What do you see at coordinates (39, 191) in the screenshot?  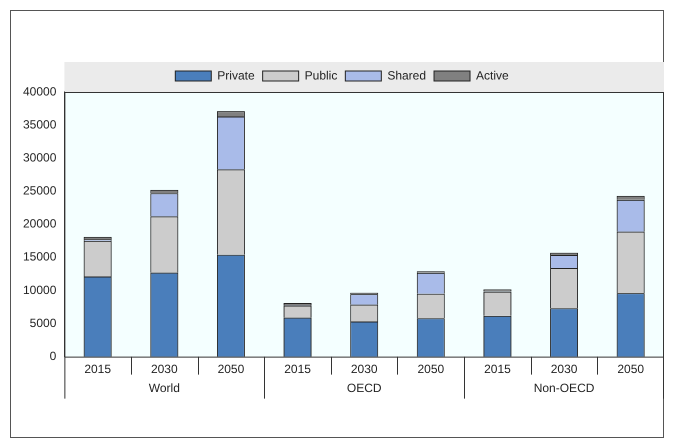 I see `y-tick-label: 25000` at bounding box center [39, 191].